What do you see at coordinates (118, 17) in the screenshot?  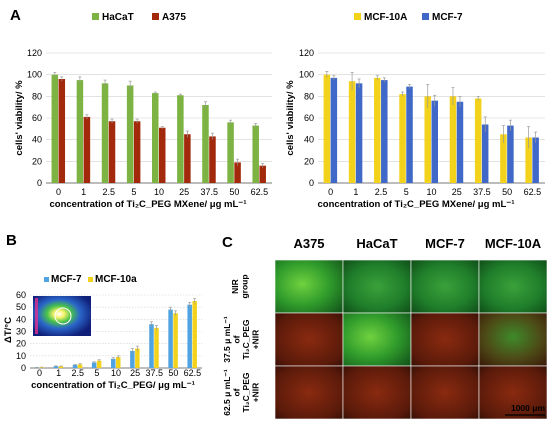 I see `legend-label: HaCaT` at bounding box center [118, 17].